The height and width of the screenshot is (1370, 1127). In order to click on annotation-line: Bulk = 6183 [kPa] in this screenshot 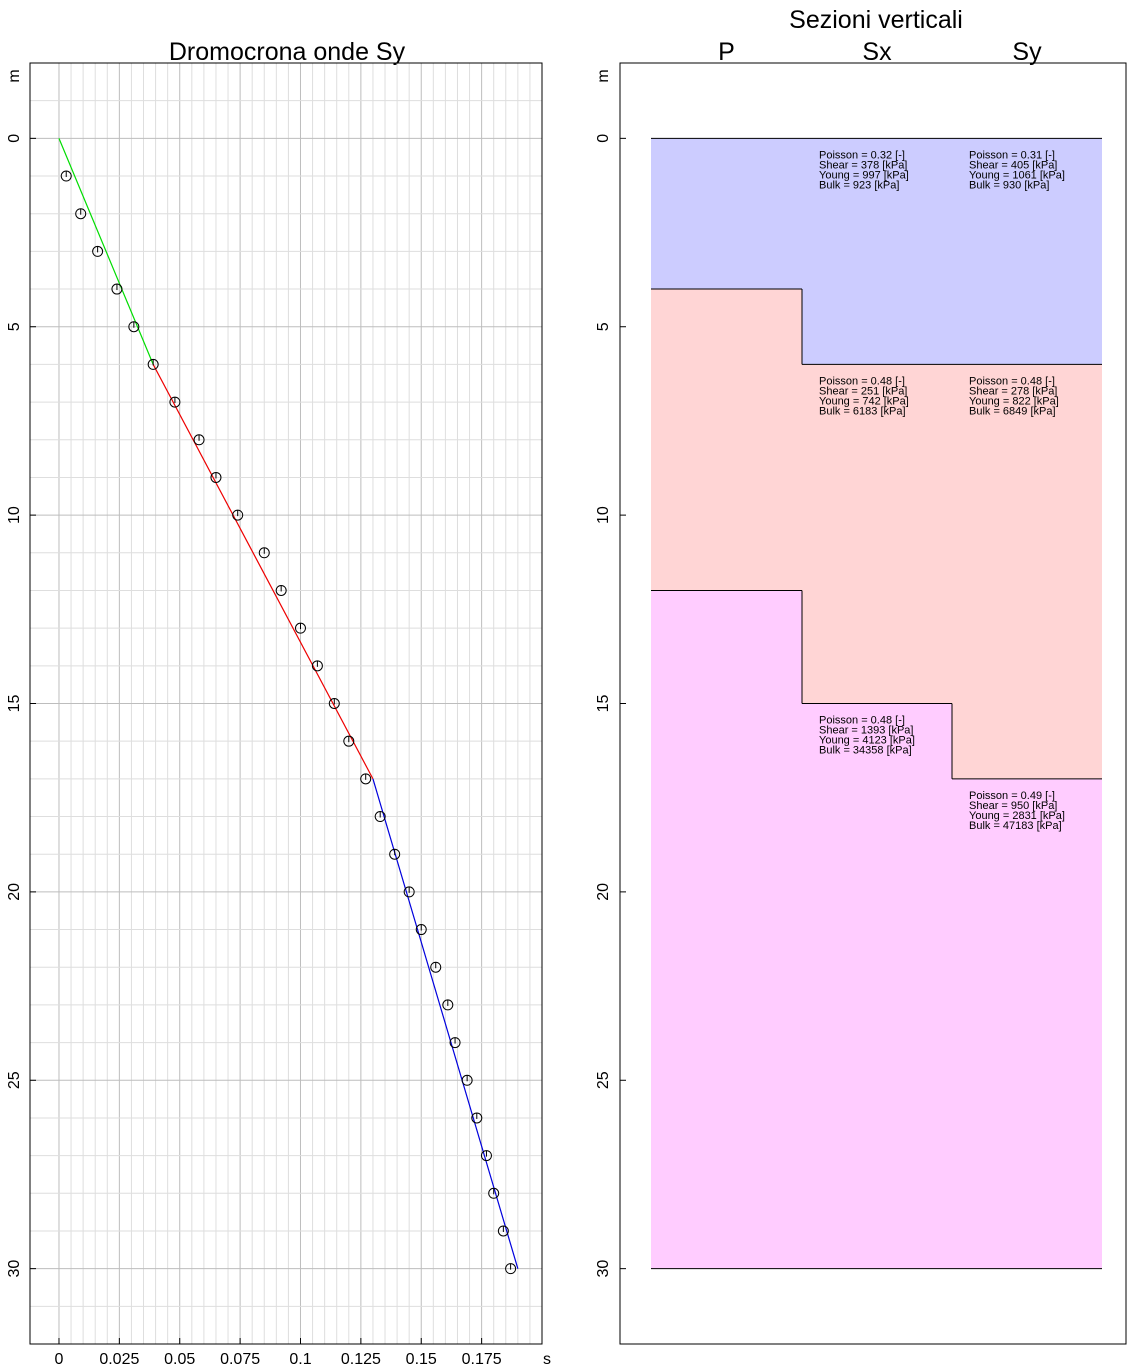, I will do `click(862, 411)`.